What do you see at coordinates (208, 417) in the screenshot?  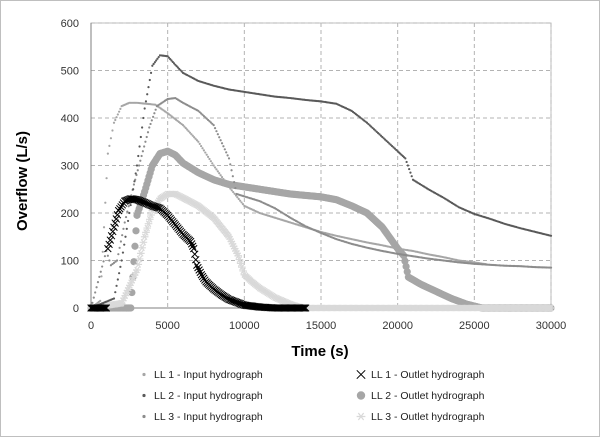 I see `legend-label: LL 3 - Input hydrograph` at bounding box center [208, 417].